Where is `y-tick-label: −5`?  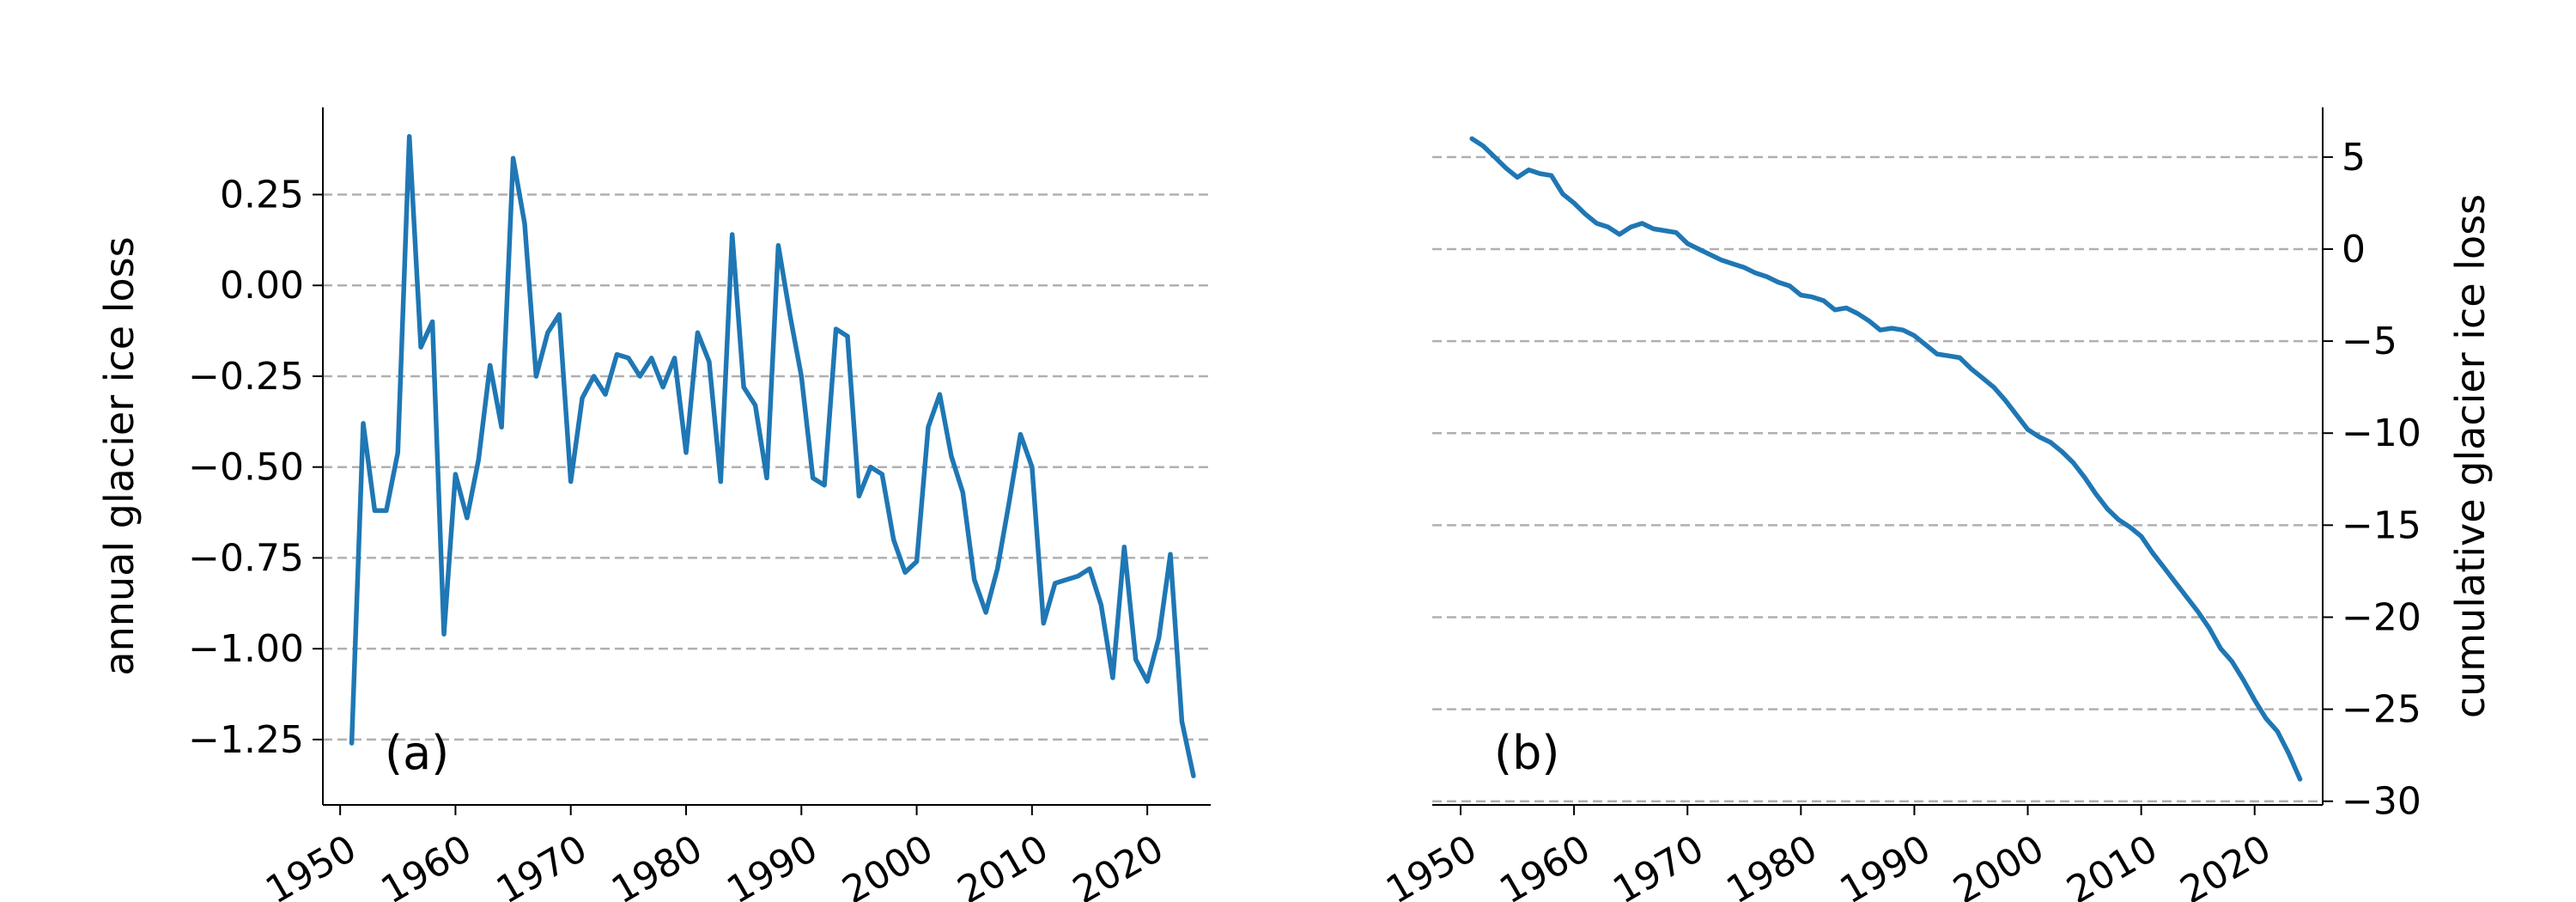 y-tick-label: −5 is located at coordinates (2369, 341).